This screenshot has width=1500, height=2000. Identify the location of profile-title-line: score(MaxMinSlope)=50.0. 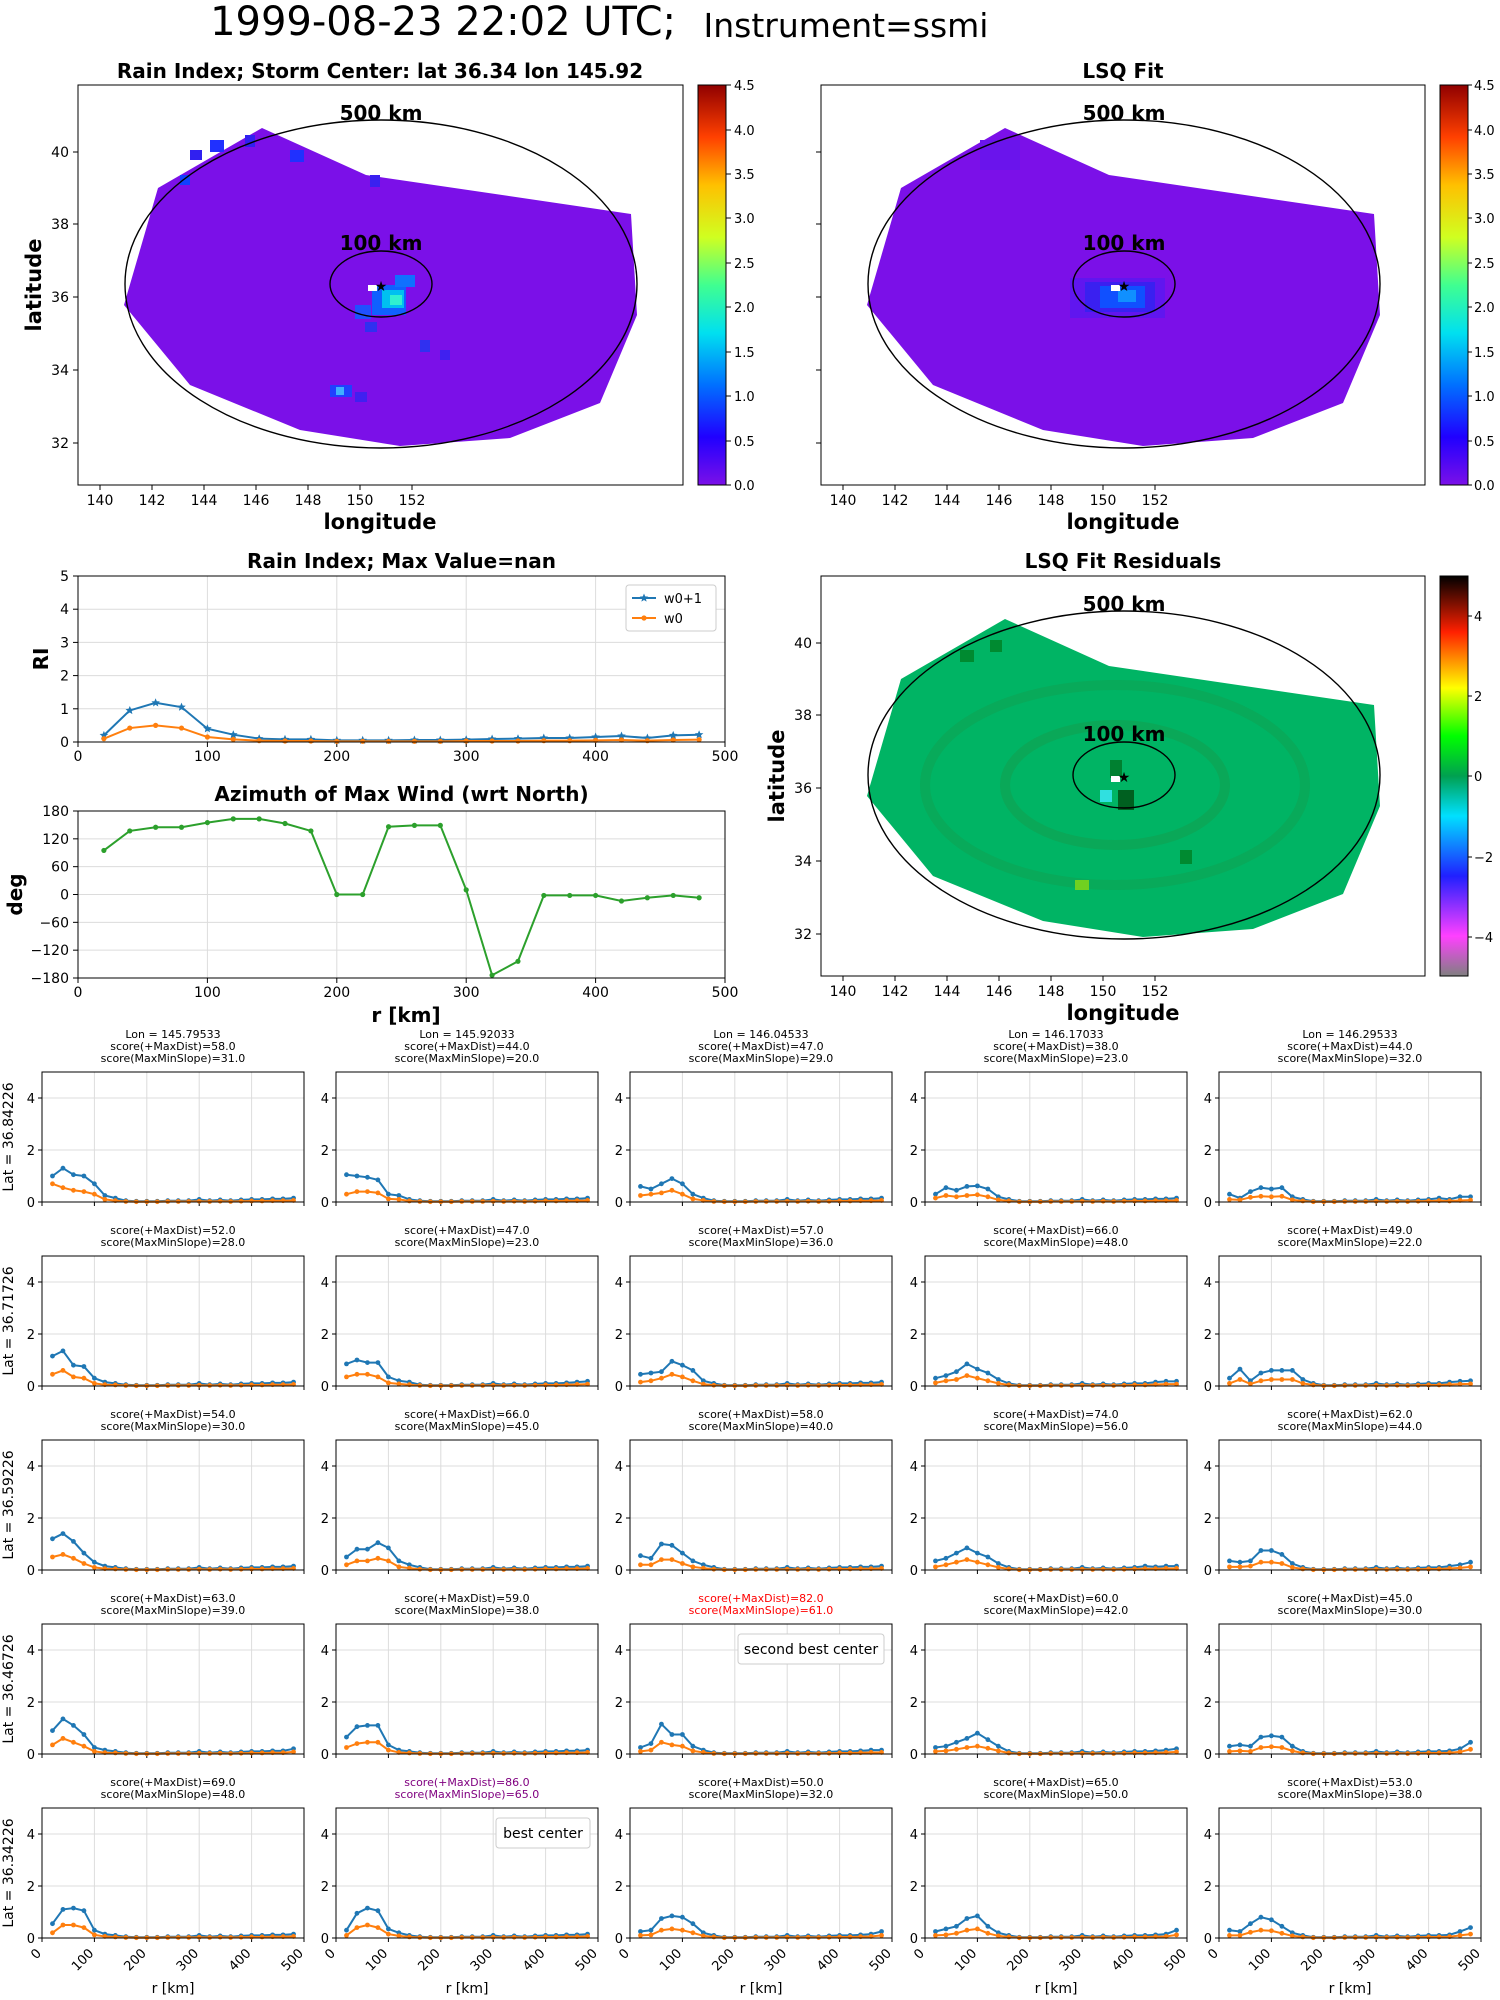
(1056, 1794).